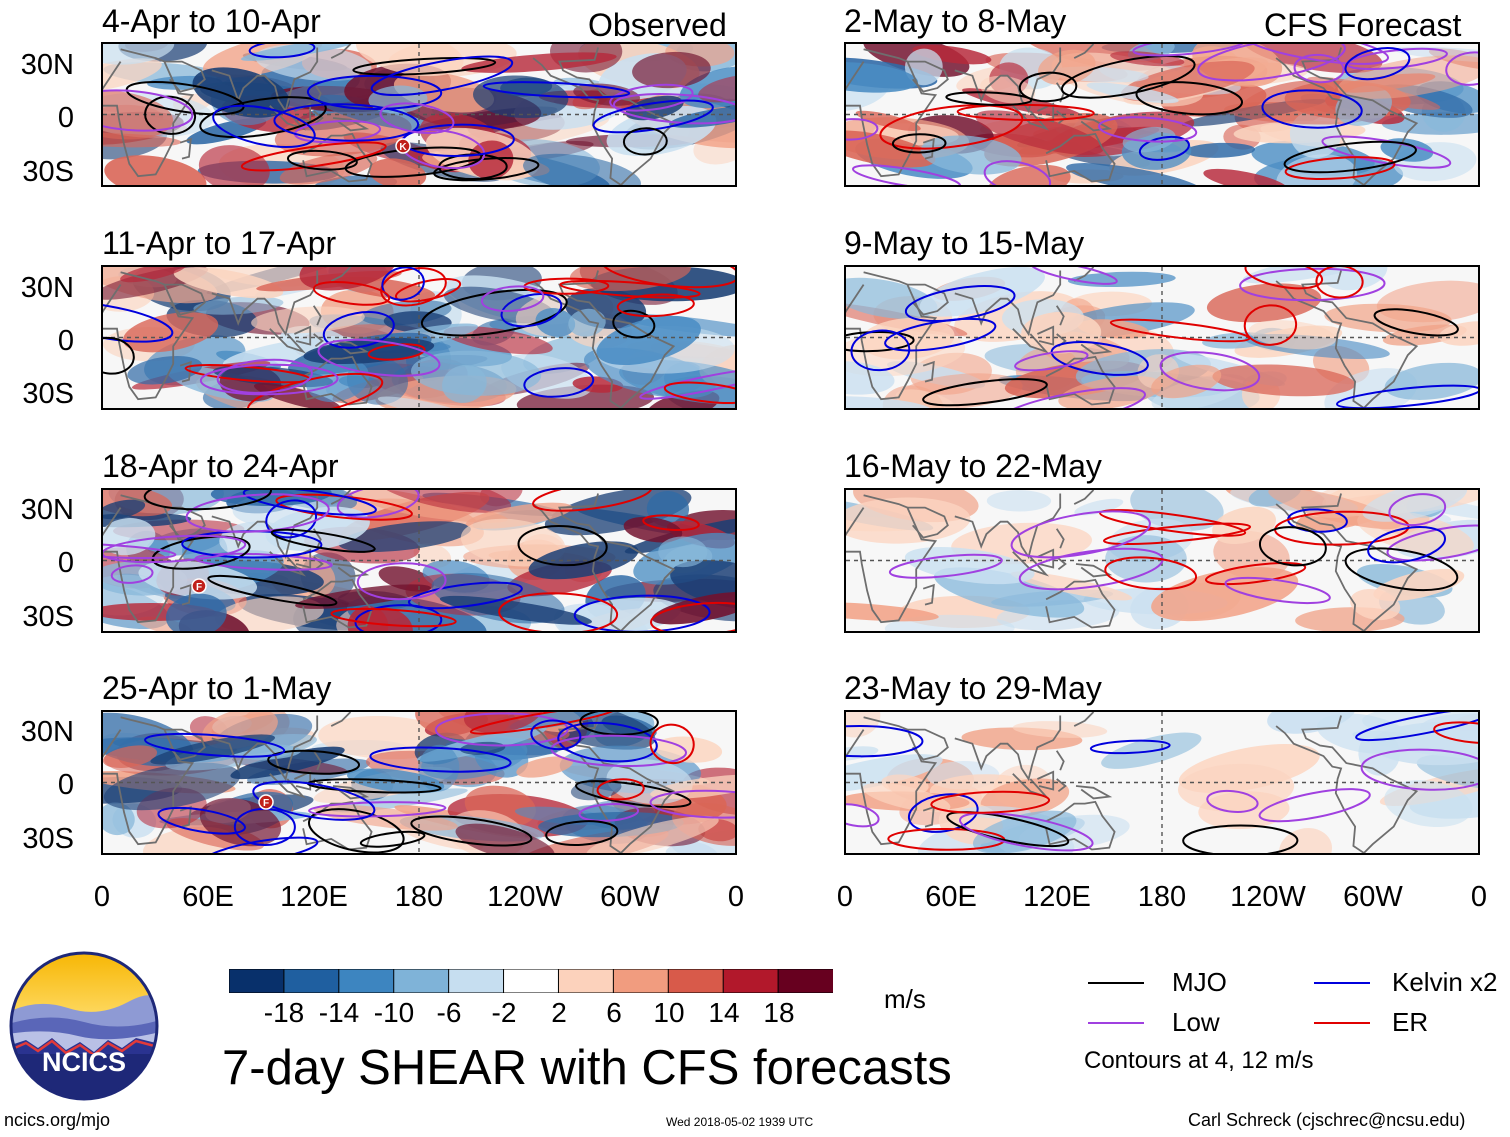  I want to click on colorbar, so click(531, 981).